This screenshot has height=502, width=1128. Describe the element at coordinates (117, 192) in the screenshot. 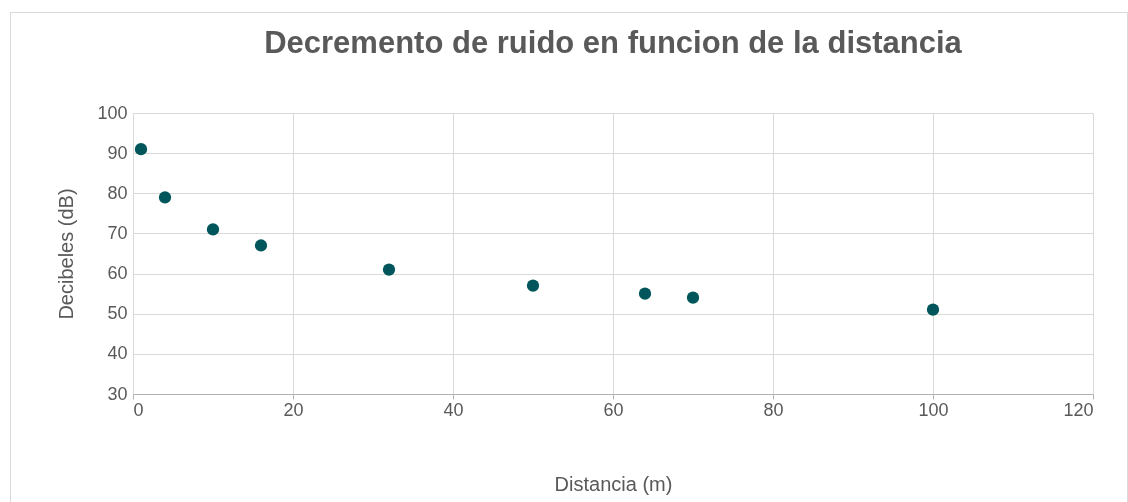

I see `y-tick-label: 80` at that location.